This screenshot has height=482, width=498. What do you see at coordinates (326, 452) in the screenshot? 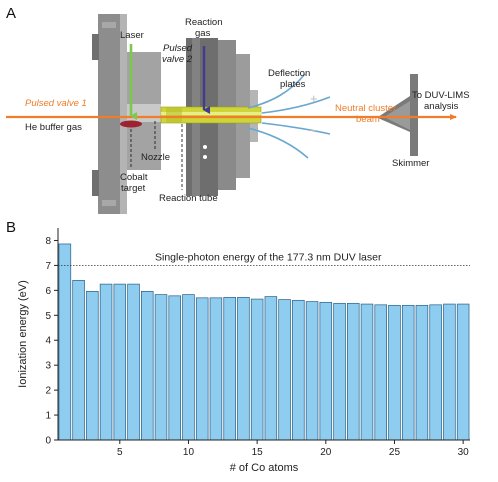
I see `x-tick-label: 20` at bounding box center [326, 452].